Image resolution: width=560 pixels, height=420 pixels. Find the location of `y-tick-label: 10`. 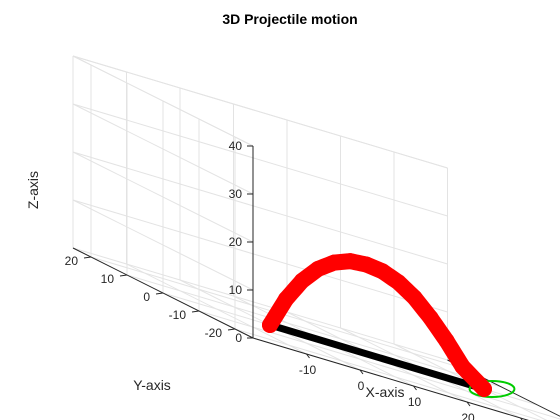

y-tick-label: 10 is located at coordinates (108, 279).